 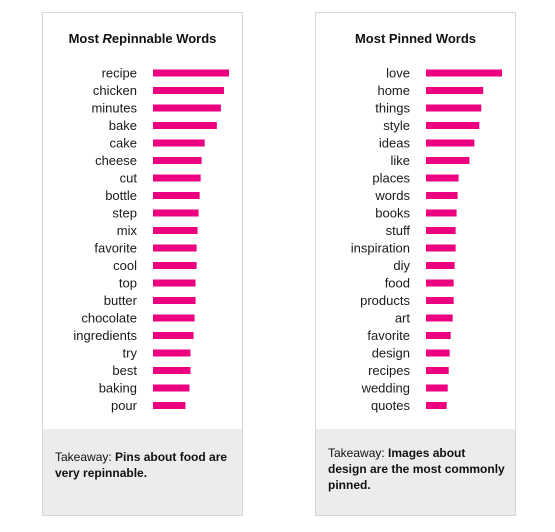 I want to click on category-label: cheese, so click(x=116, y=160).